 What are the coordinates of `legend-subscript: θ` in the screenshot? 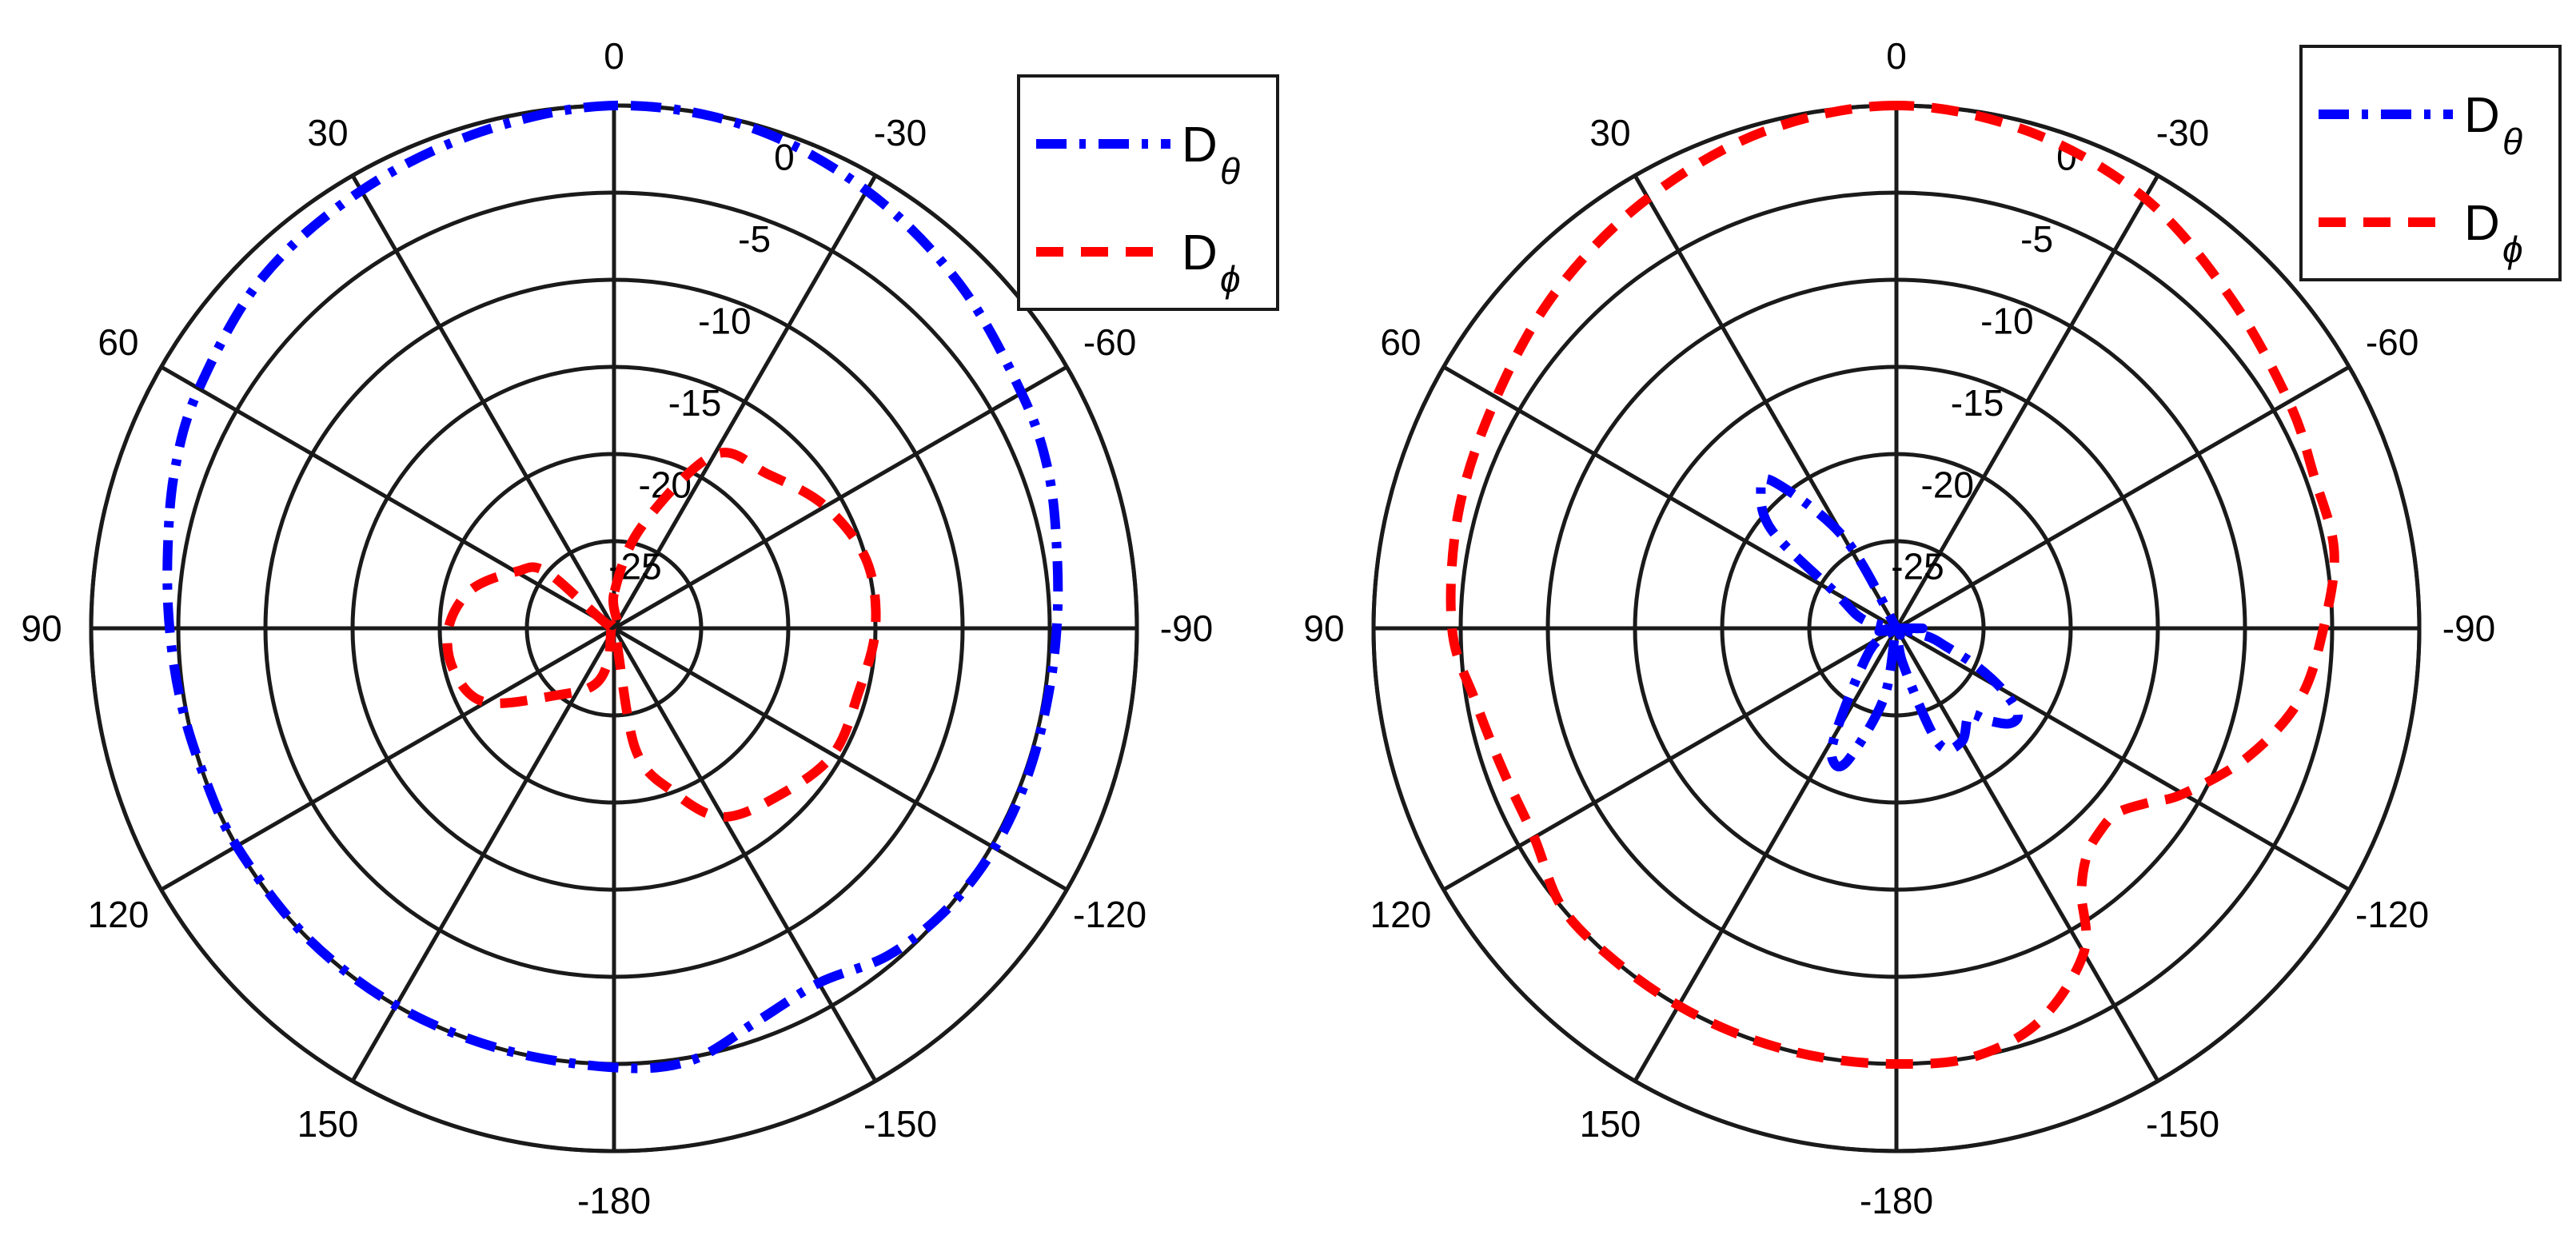 It's located at (2512, 142).